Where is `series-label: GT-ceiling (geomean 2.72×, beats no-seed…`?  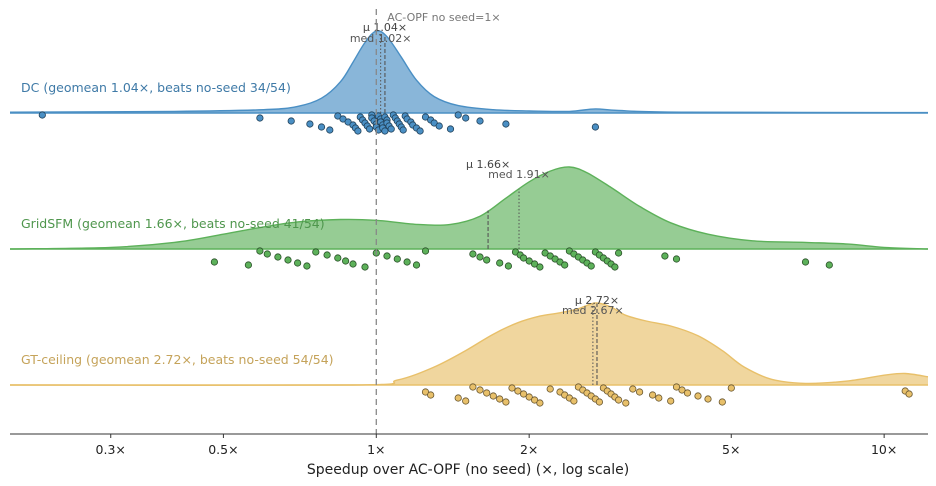 series-label: GT-ceiling (geomean 2.72×, beats no-seed… is located at coordinates (177, 359).